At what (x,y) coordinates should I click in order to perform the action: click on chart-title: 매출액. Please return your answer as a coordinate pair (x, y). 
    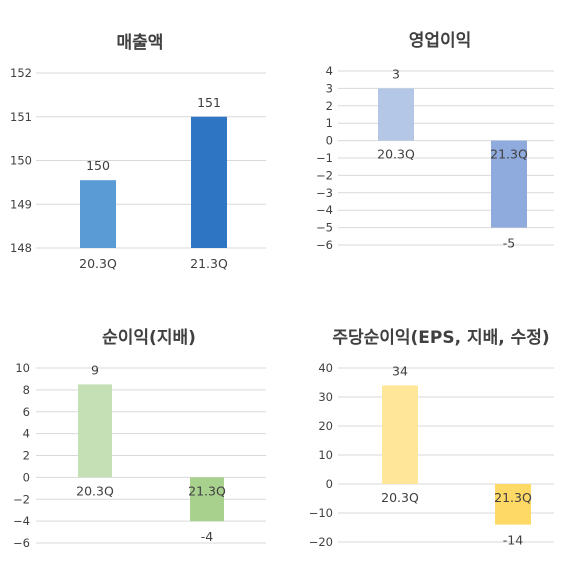
    Looking at the image, I should click on (140, 43).